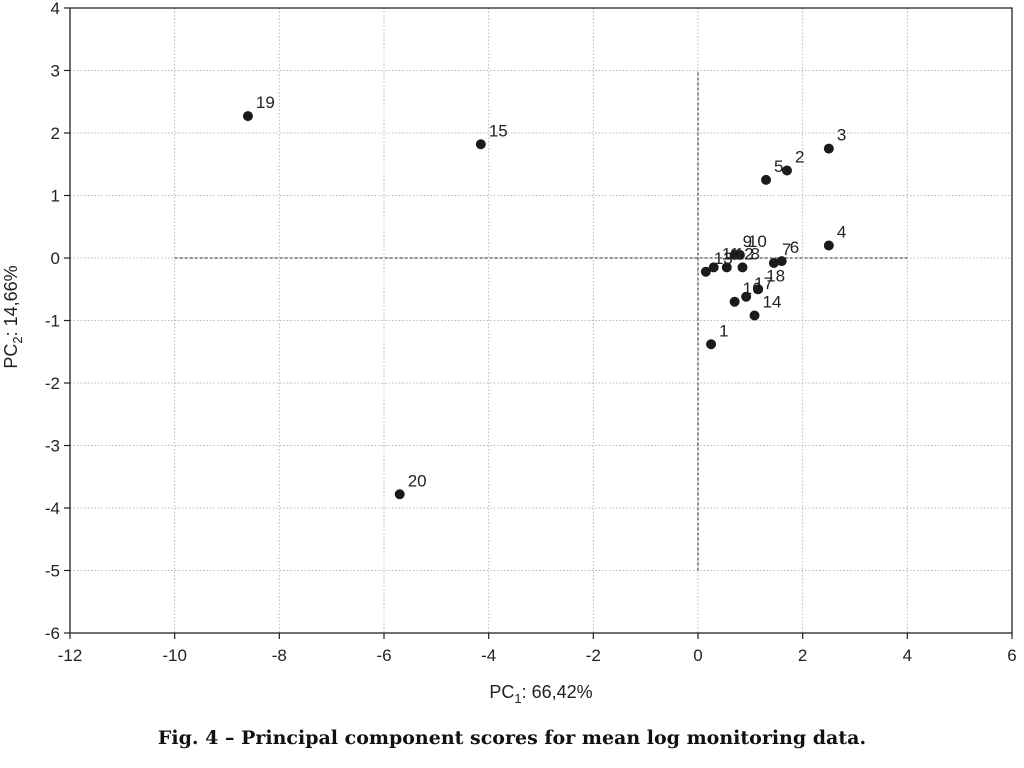 The image size is (1024, 768). I want to click on data-point-label: 13, so click(723, 258).